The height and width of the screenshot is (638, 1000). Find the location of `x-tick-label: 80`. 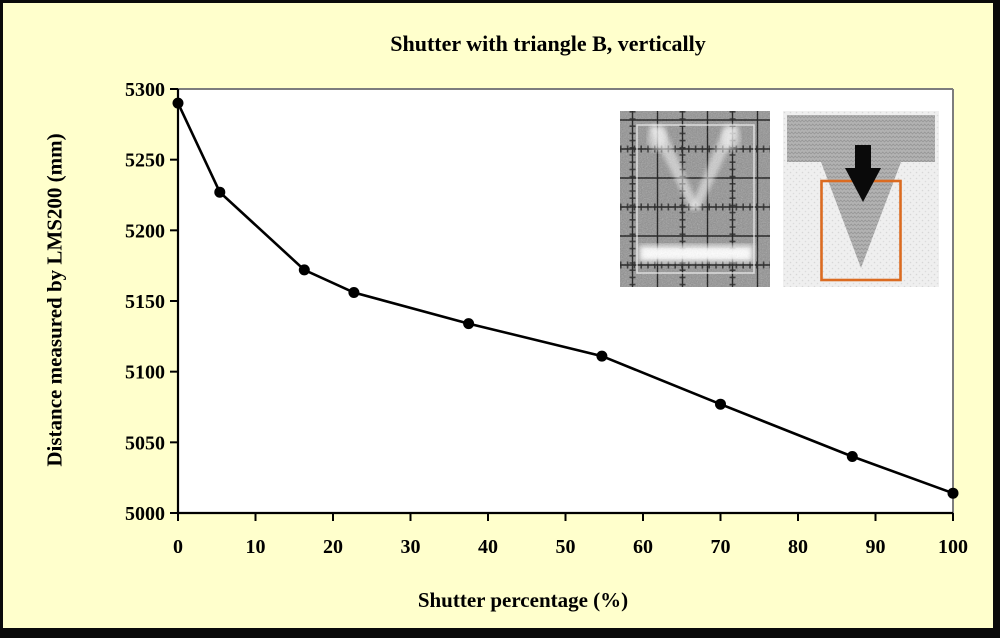

x-tick-label: 80 is located at coordinates (798, 547).